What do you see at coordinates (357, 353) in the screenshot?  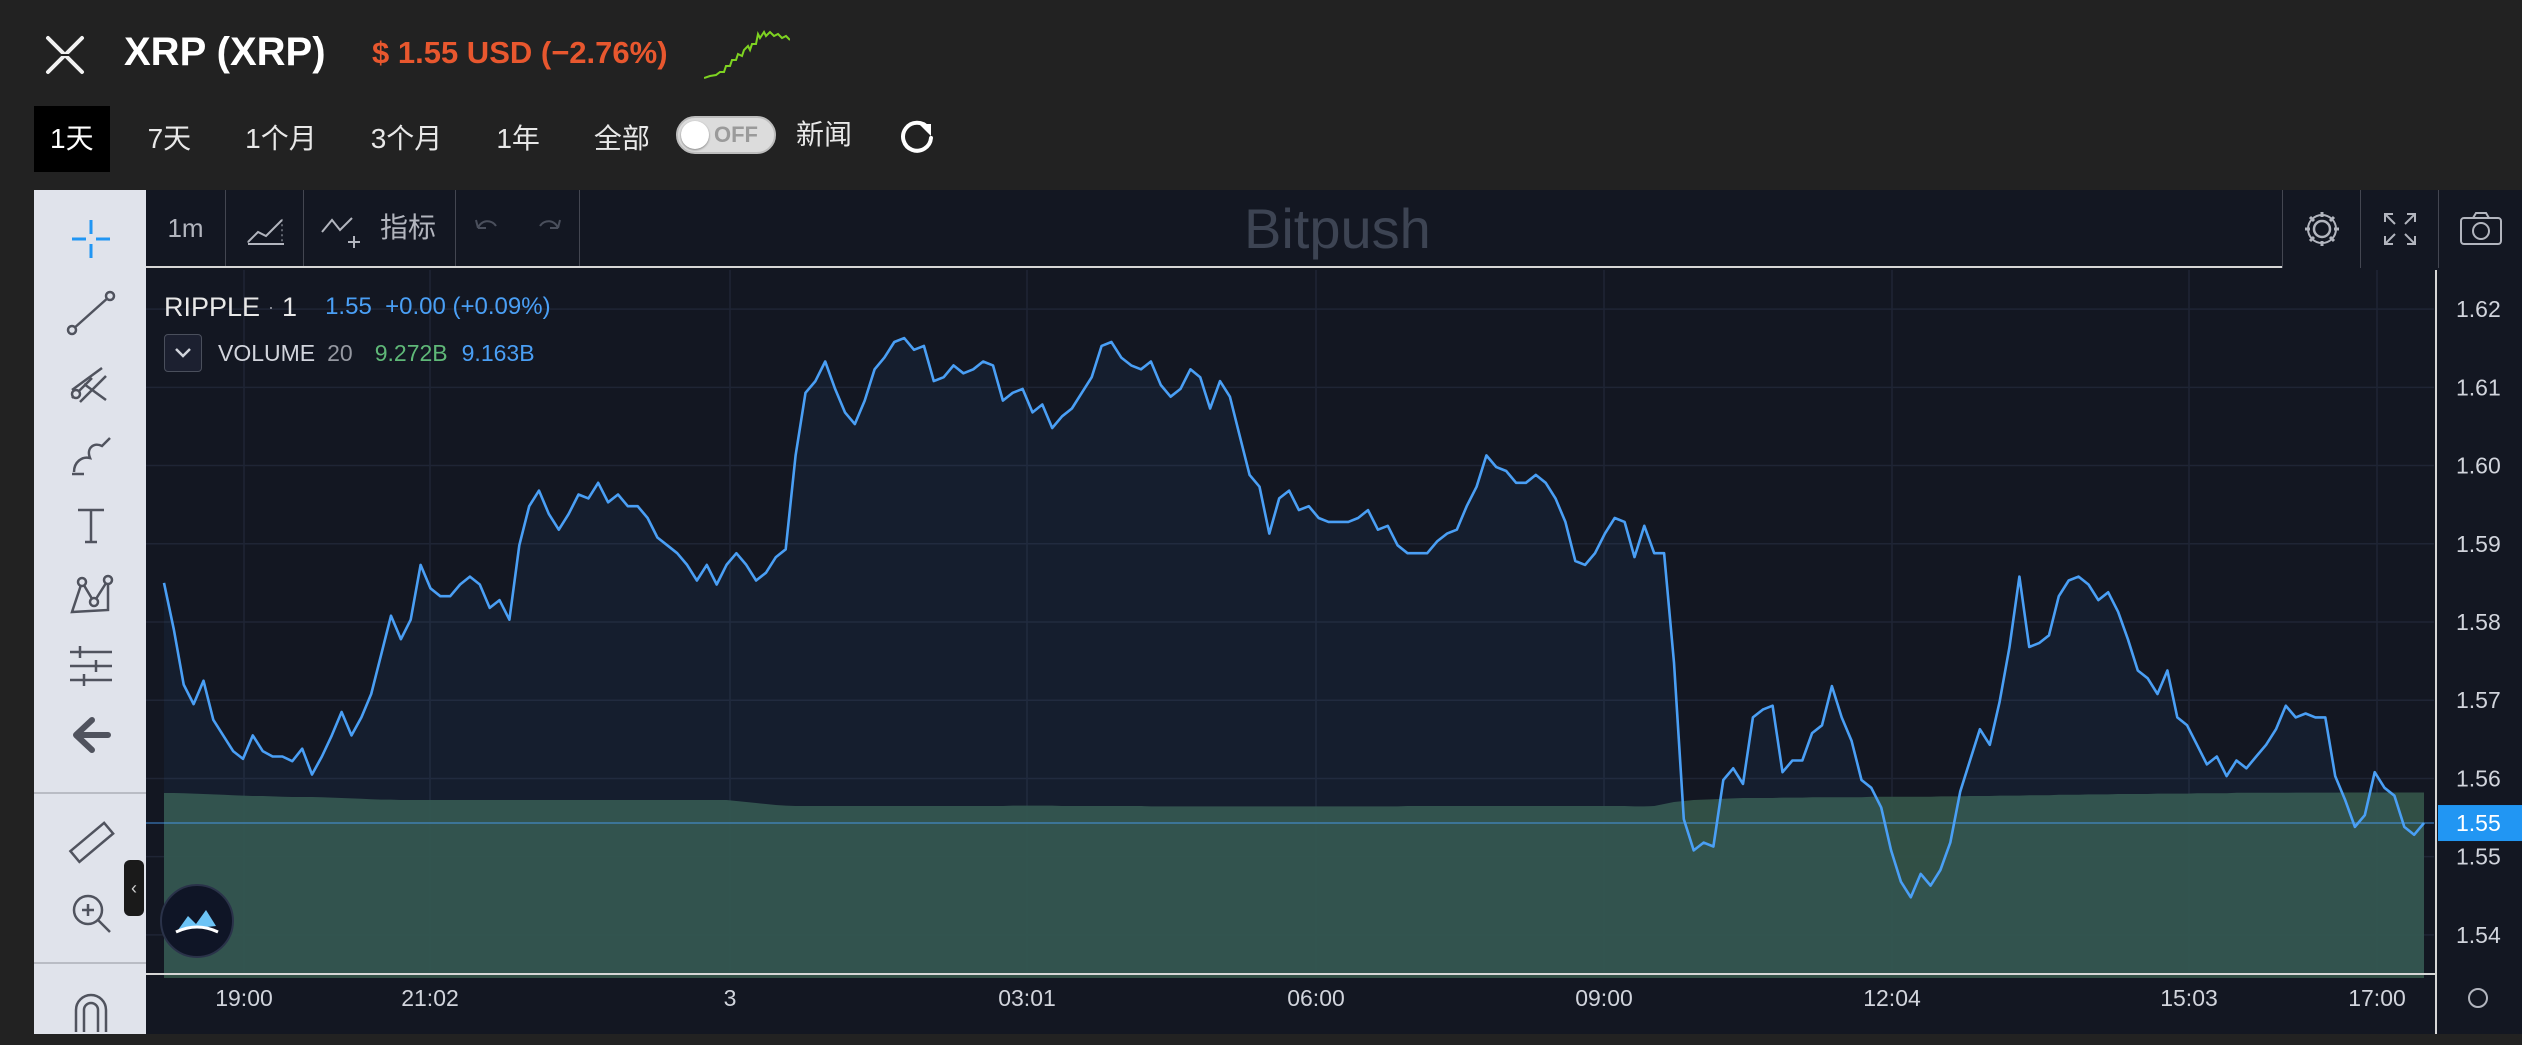 I see `volume-legend: VOLUME 20 9.272B 9.163B` at bounding box center [357, 353].